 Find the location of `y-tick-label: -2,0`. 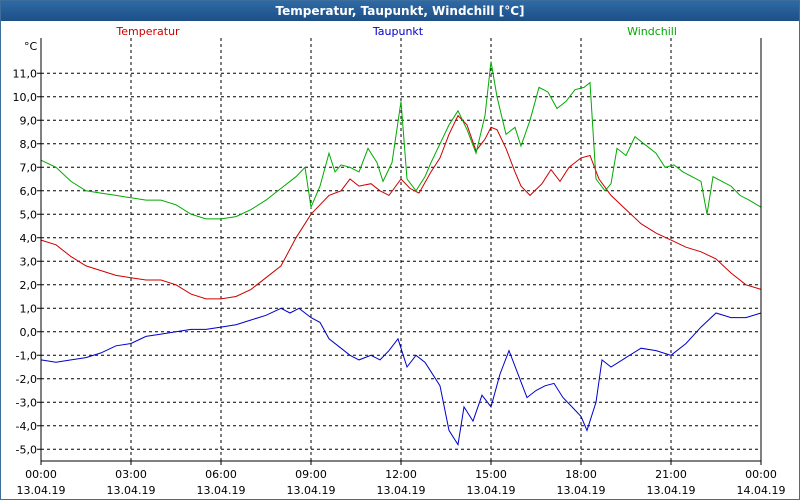

y-tick-label: -2,0 is located at coordinates (26, 379).